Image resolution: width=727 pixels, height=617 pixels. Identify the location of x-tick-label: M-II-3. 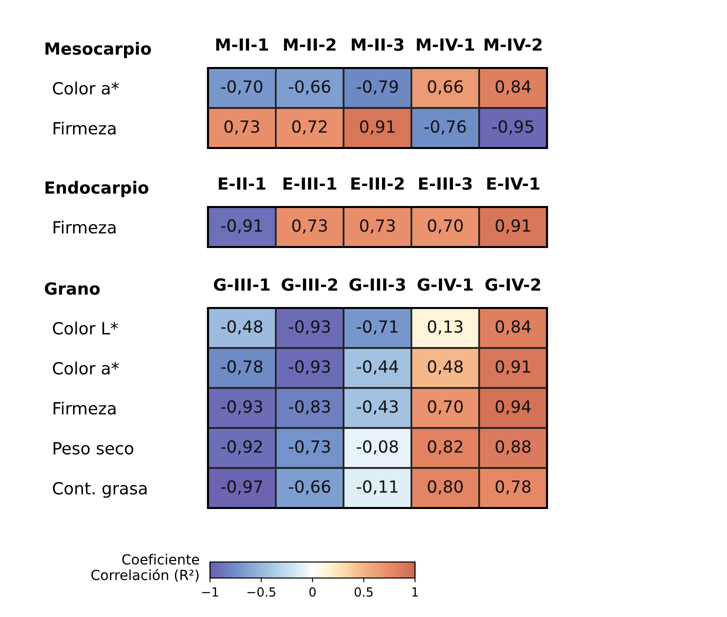
(378, 44).